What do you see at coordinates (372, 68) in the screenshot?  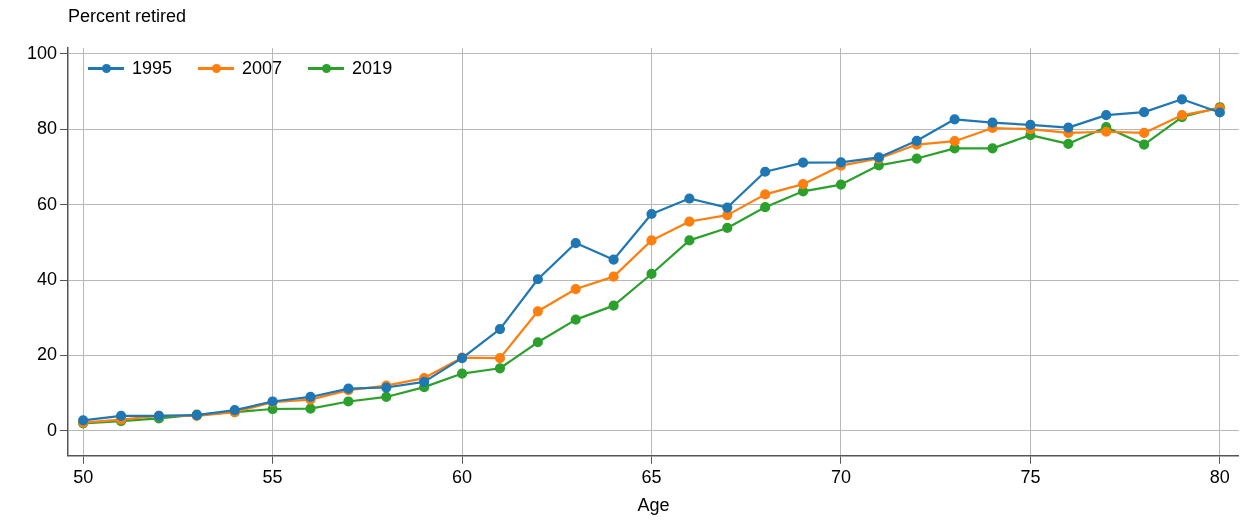 I see `legend-label: 2019` at bounding box center [372, 68].